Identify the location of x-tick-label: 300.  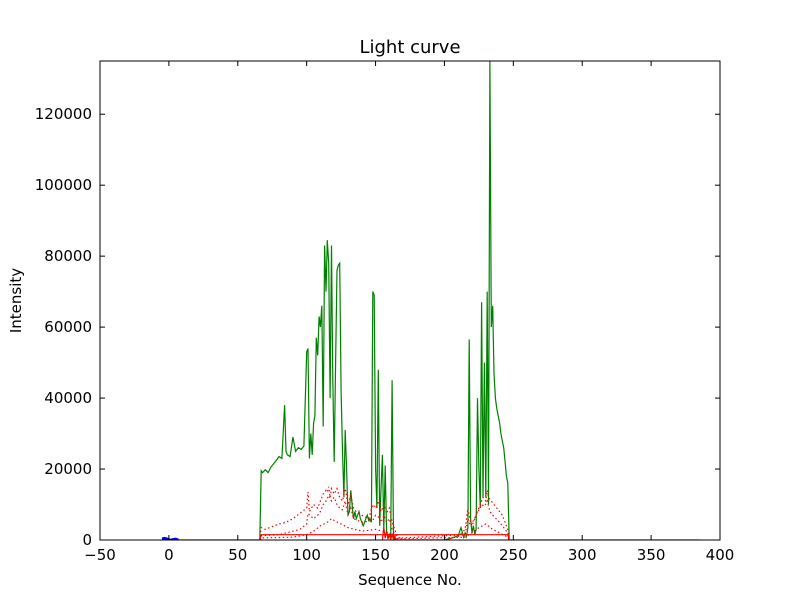
(582, 555).